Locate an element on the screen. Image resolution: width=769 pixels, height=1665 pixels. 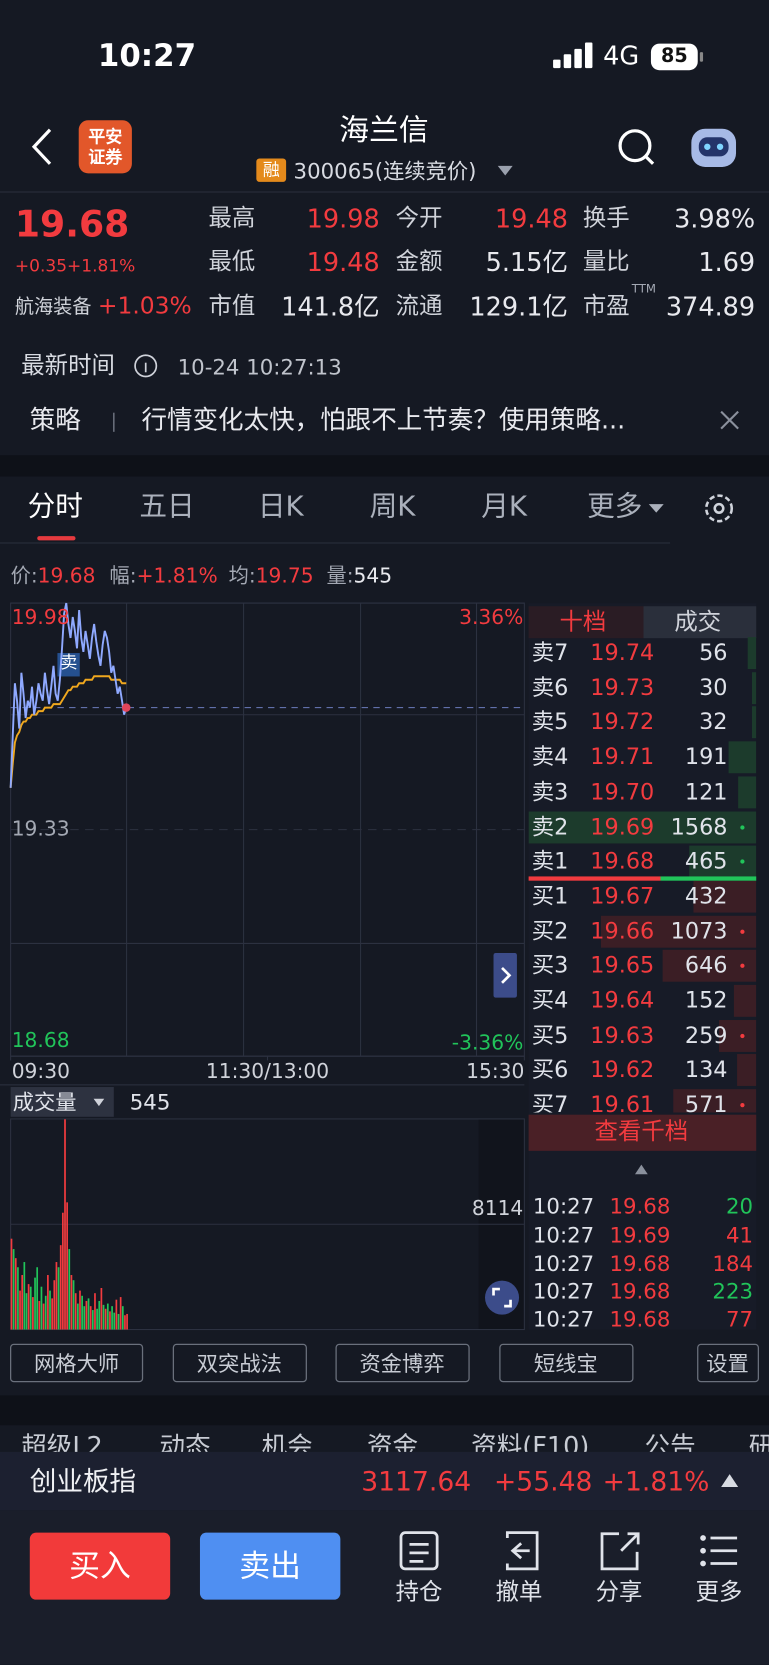
trade-time: 10:27 is located at coordinates (563, 1291).